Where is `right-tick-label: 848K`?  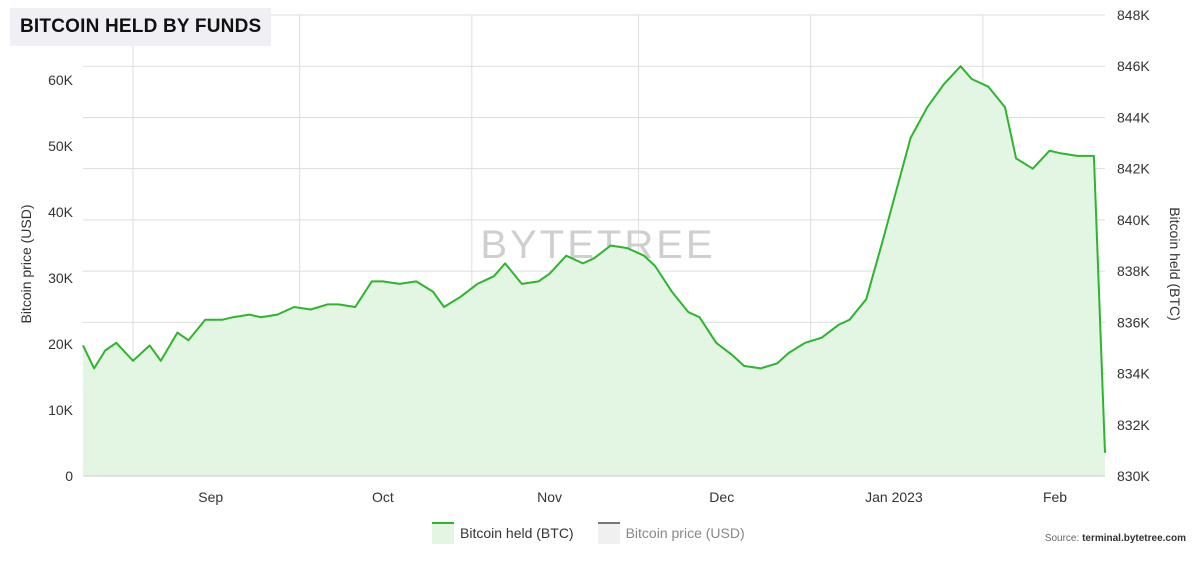 right-tick-label: 848K is located at coordinates (1133, 15).